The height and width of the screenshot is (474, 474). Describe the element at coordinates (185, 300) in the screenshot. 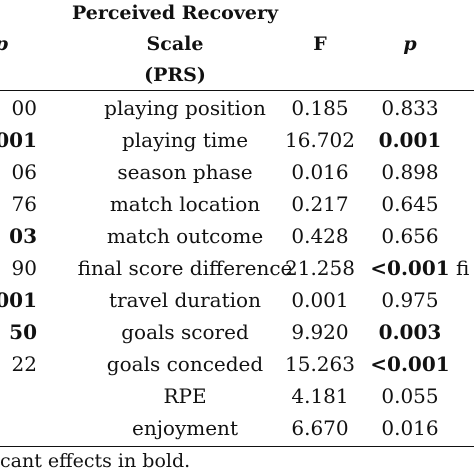

I see `row-variable: travel duration` at that location.